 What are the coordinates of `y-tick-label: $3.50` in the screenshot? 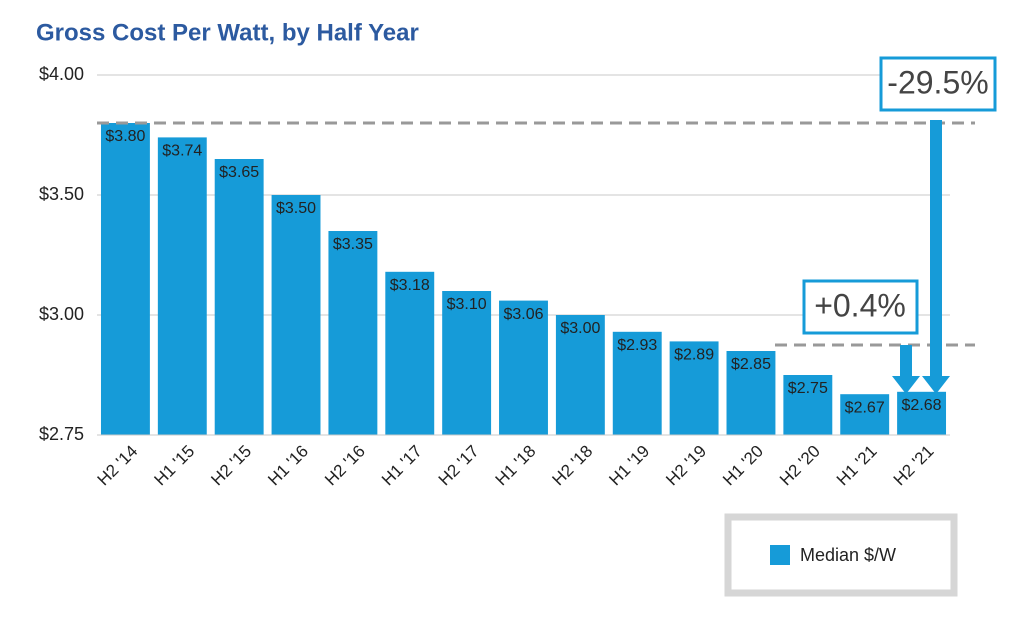 It's located at (61, 194).